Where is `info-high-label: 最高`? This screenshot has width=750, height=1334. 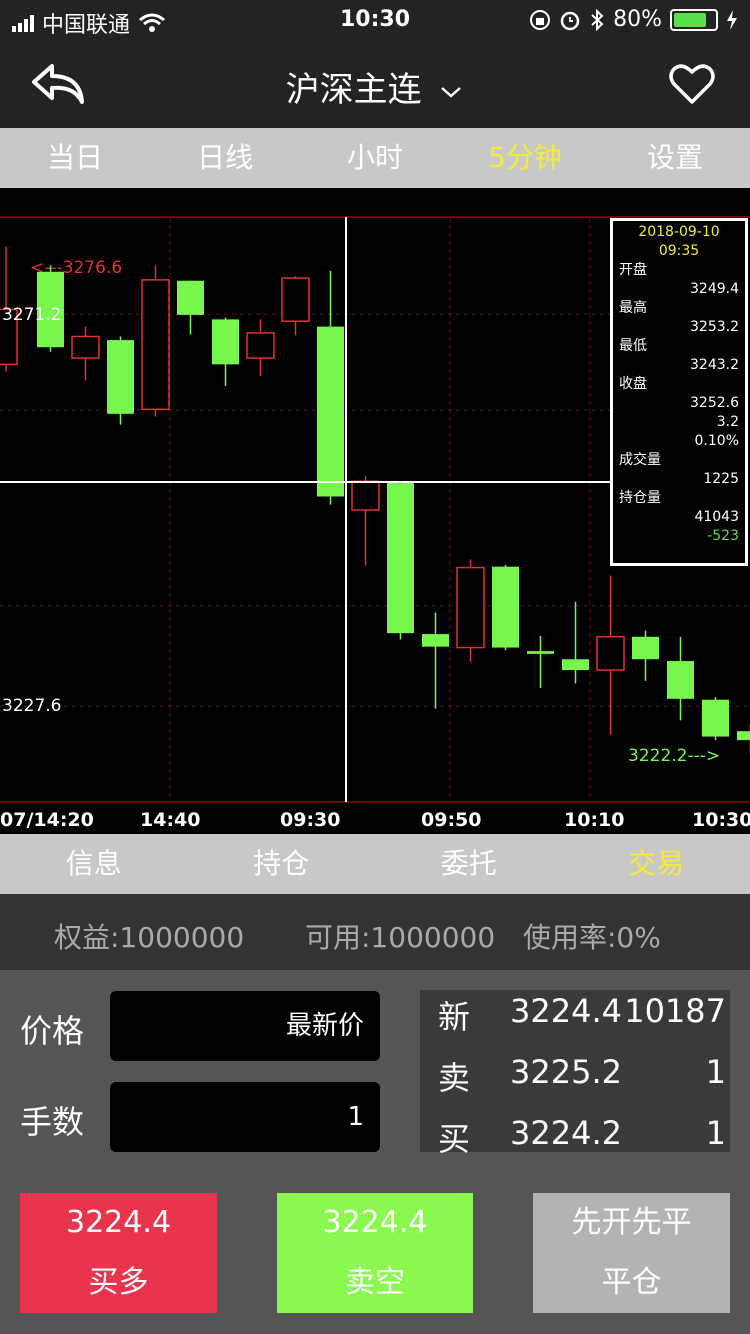 info-high-label: 最高 is located at coordinates (633, 308).